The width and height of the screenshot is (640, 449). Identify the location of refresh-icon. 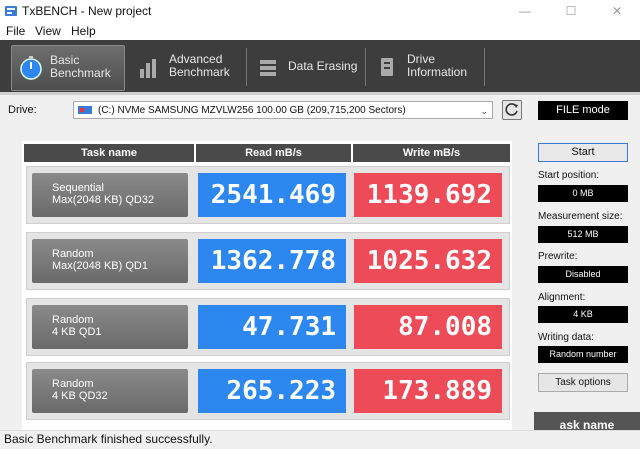
(511, 109).